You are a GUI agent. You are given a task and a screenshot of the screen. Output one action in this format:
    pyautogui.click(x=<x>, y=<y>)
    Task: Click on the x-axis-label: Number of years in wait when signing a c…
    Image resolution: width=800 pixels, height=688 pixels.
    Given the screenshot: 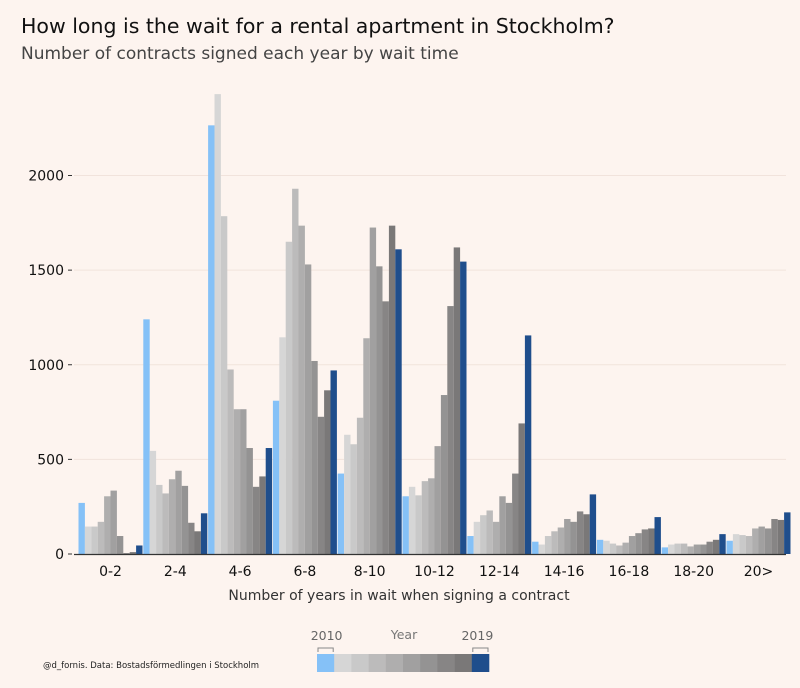 What is the action you would take?
    pyautogui.click(x=399, y=596)
    